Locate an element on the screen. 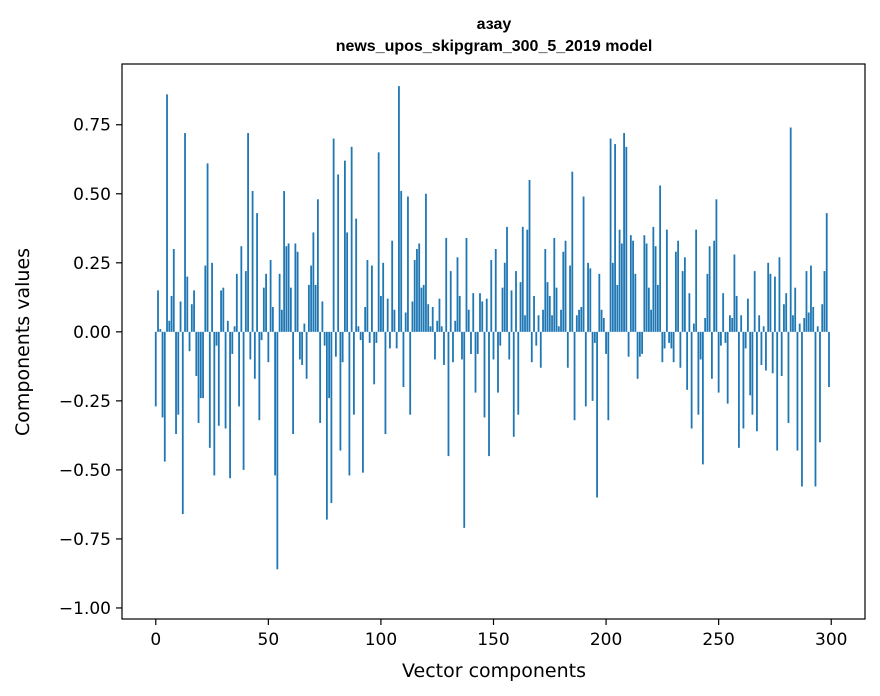  y-tick-label: −1.00 is located at coordinates (85, 609).